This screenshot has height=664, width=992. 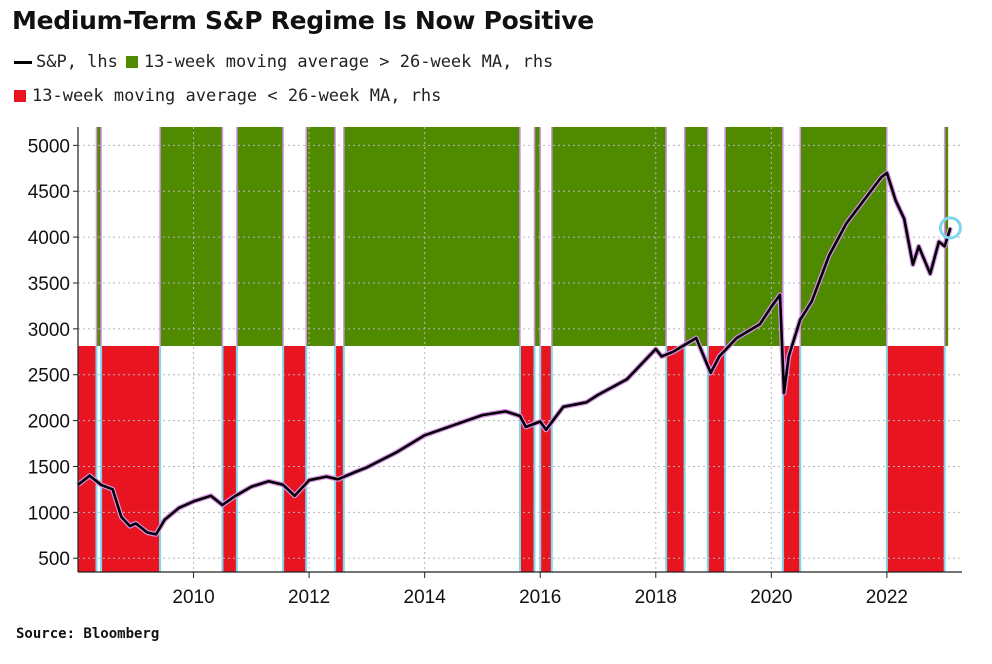 I want to click on chart-title: Medium-Term S&P Regime Is Now Positive, so click(x=303, y=20).